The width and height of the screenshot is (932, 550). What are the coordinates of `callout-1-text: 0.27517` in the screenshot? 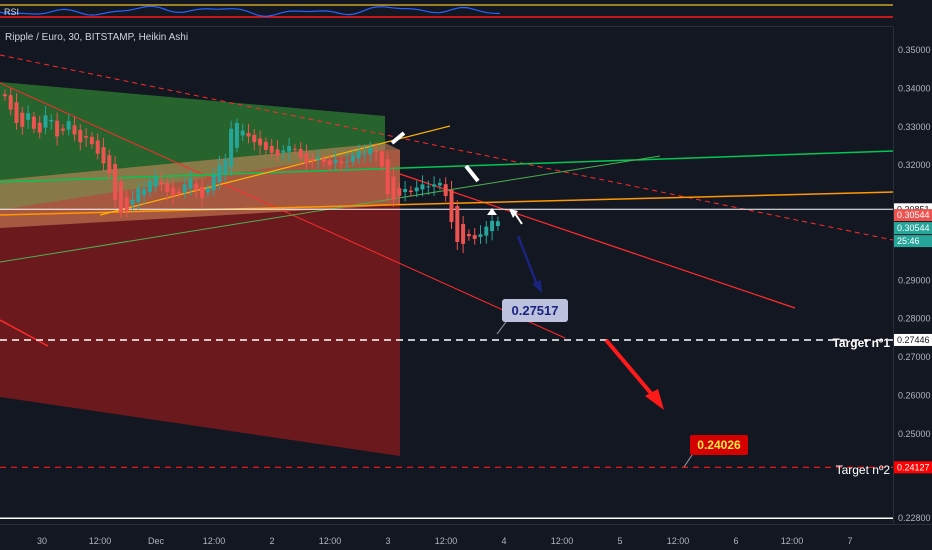 It's located at (535, 310).